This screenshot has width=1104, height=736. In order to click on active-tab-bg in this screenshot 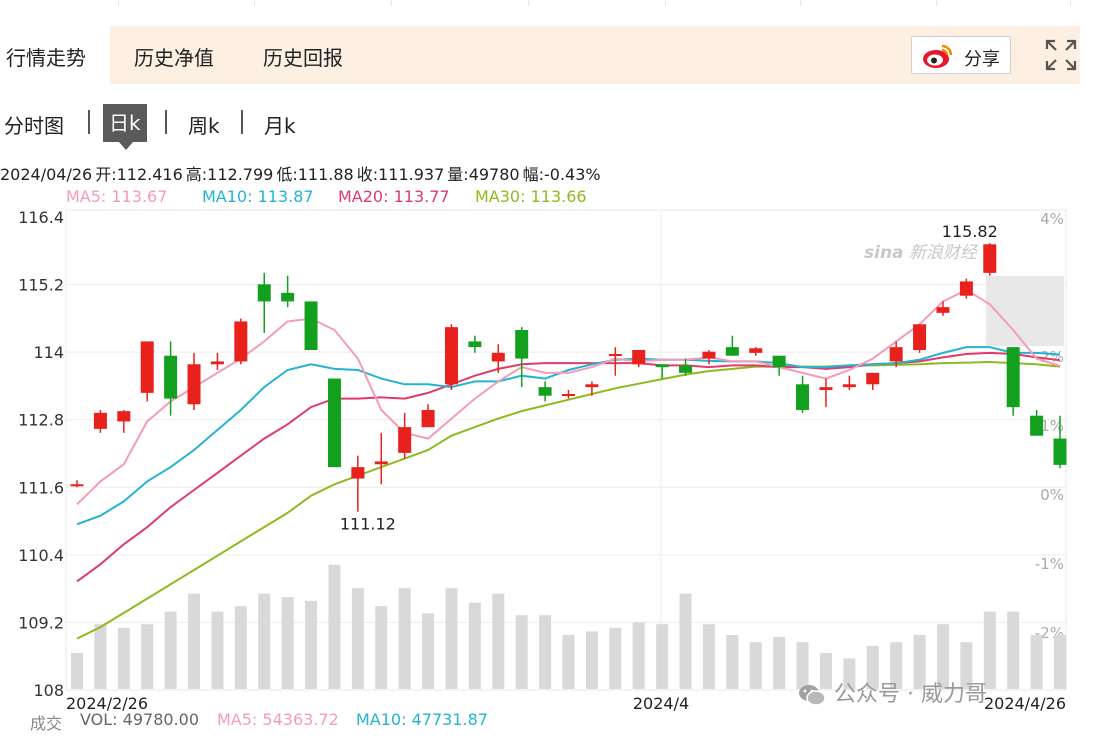, I will do `click(55, 55)`.